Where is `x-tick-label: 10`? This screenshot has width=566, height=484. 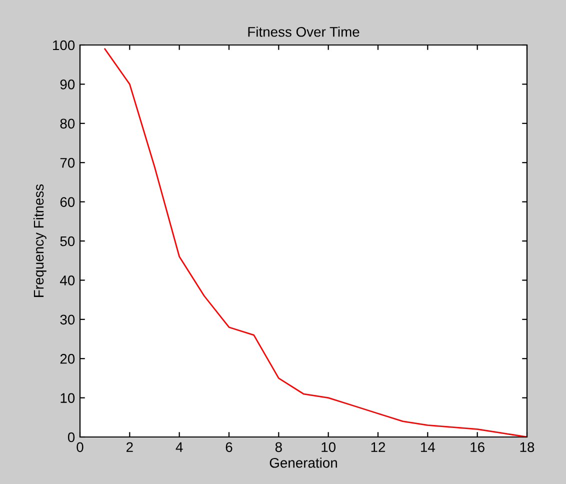
x-tick-label: 10 is located at coordinates (329, 447).